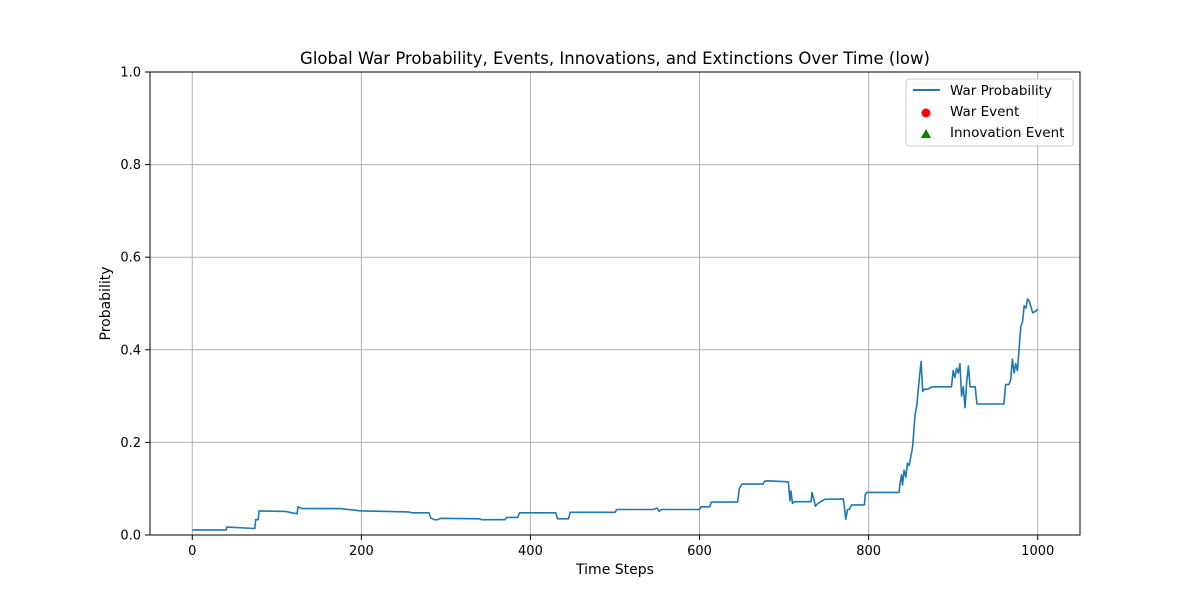 This screenshot has height=600, width=1200. What do you see at coordinates (699, 551) in the screenshot?
I see `x-tick-label: 600` at bounding box center [699, 551].